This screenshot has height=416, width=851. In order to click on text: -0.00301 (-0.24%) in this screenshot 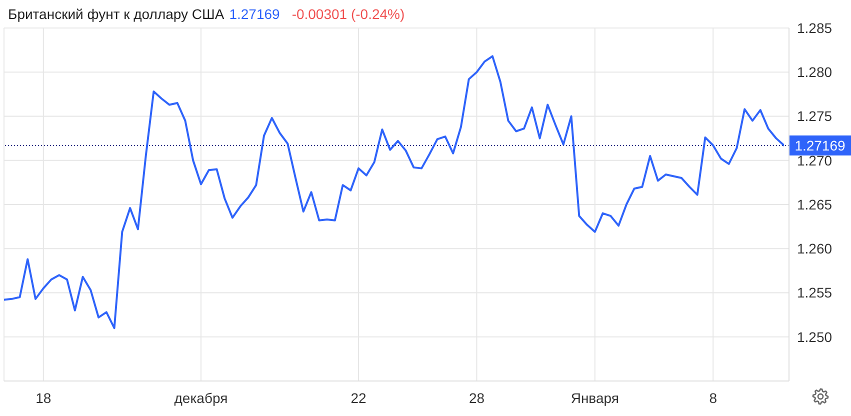, I will do `click(348, 14)`.